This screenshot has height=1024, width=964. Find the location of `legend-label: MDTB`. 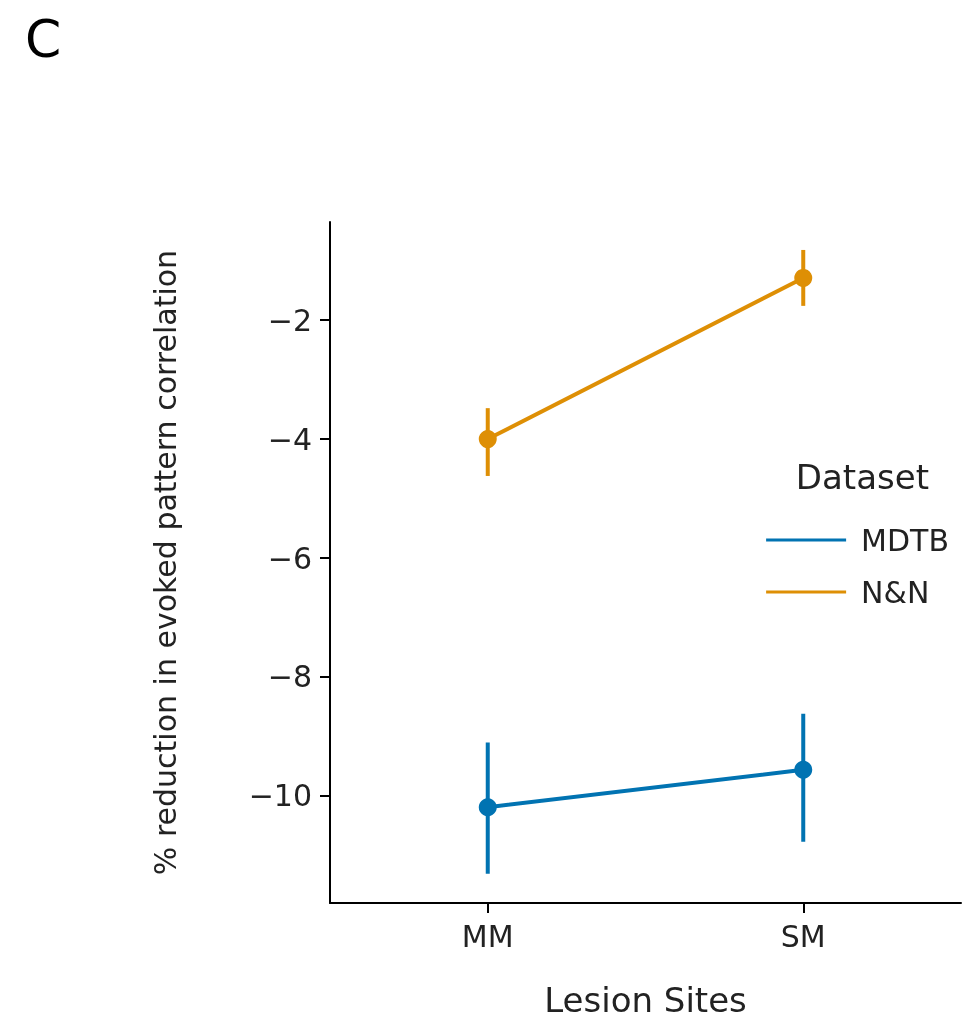

legend-label: MDTB is located at coordinates (905, 540).